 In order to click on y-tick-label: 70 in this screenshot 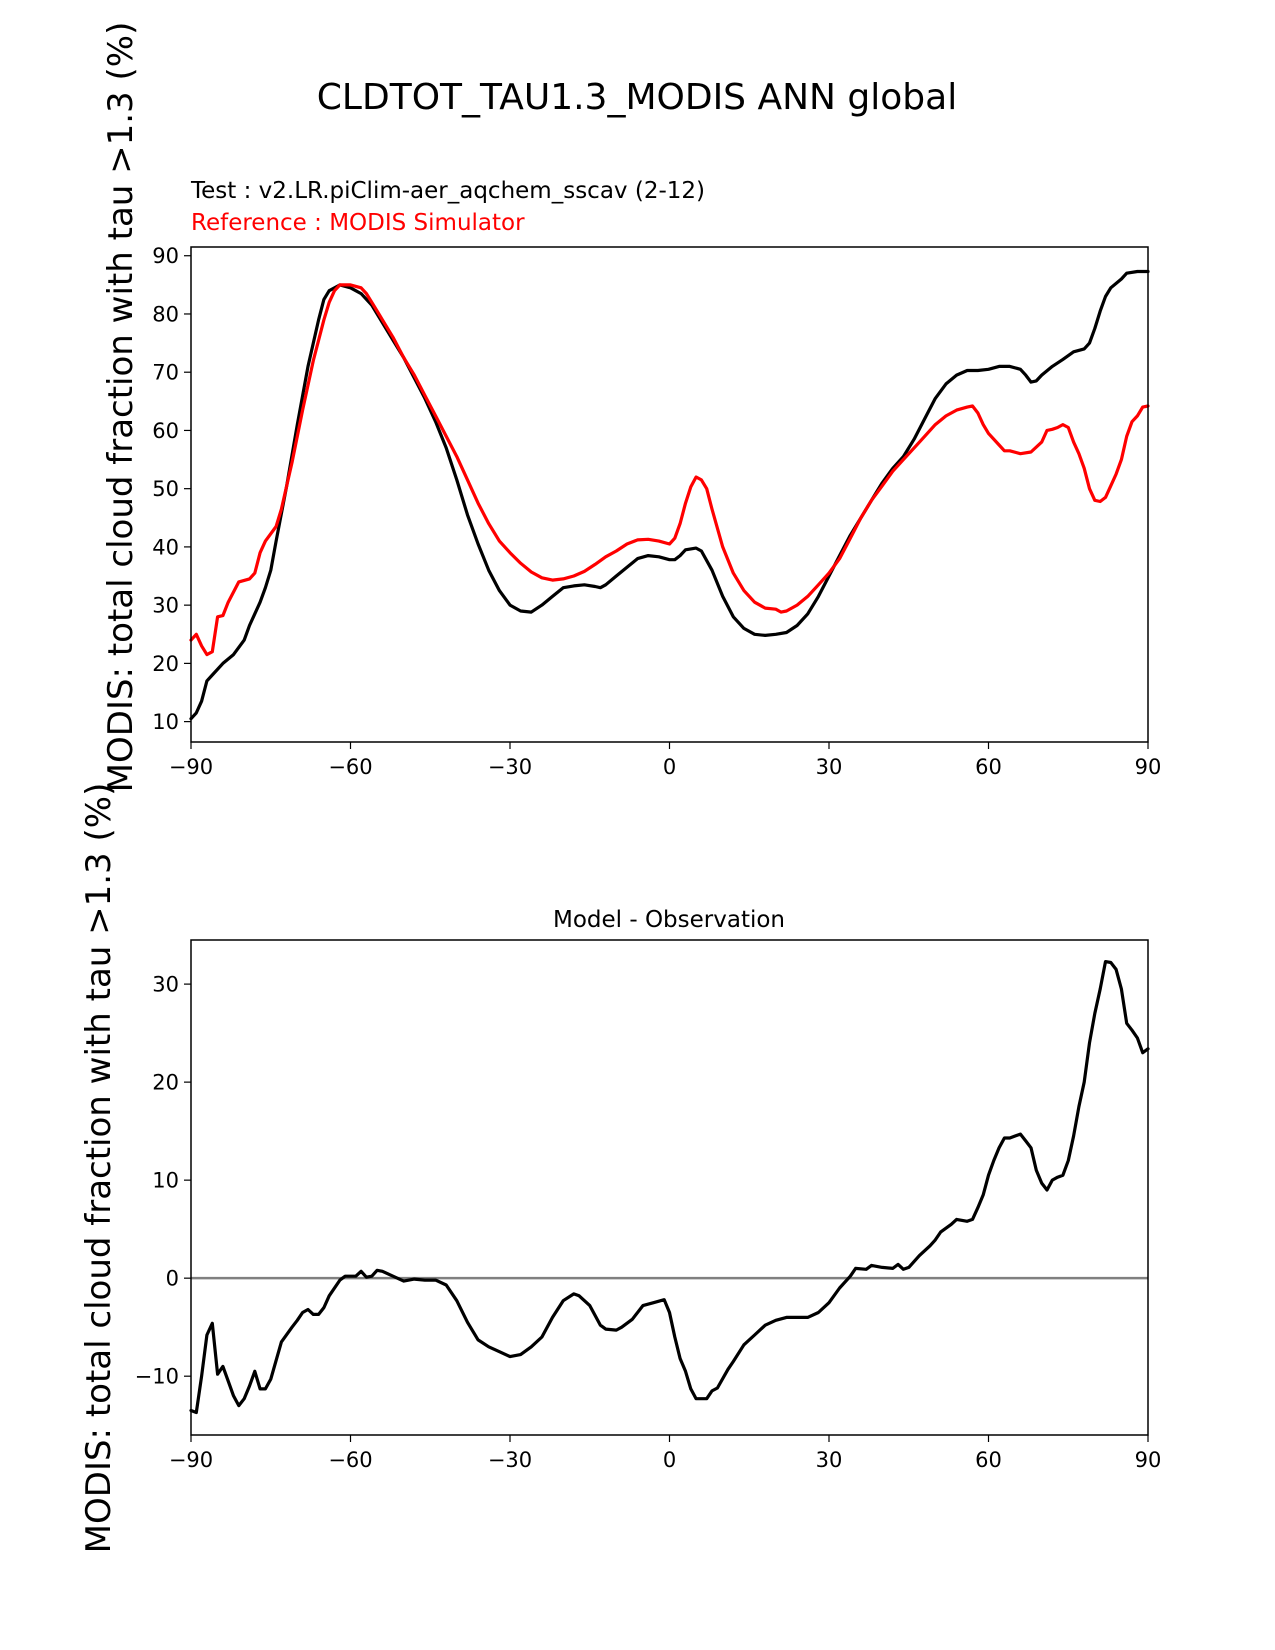, I will do `click(165, 373)`.